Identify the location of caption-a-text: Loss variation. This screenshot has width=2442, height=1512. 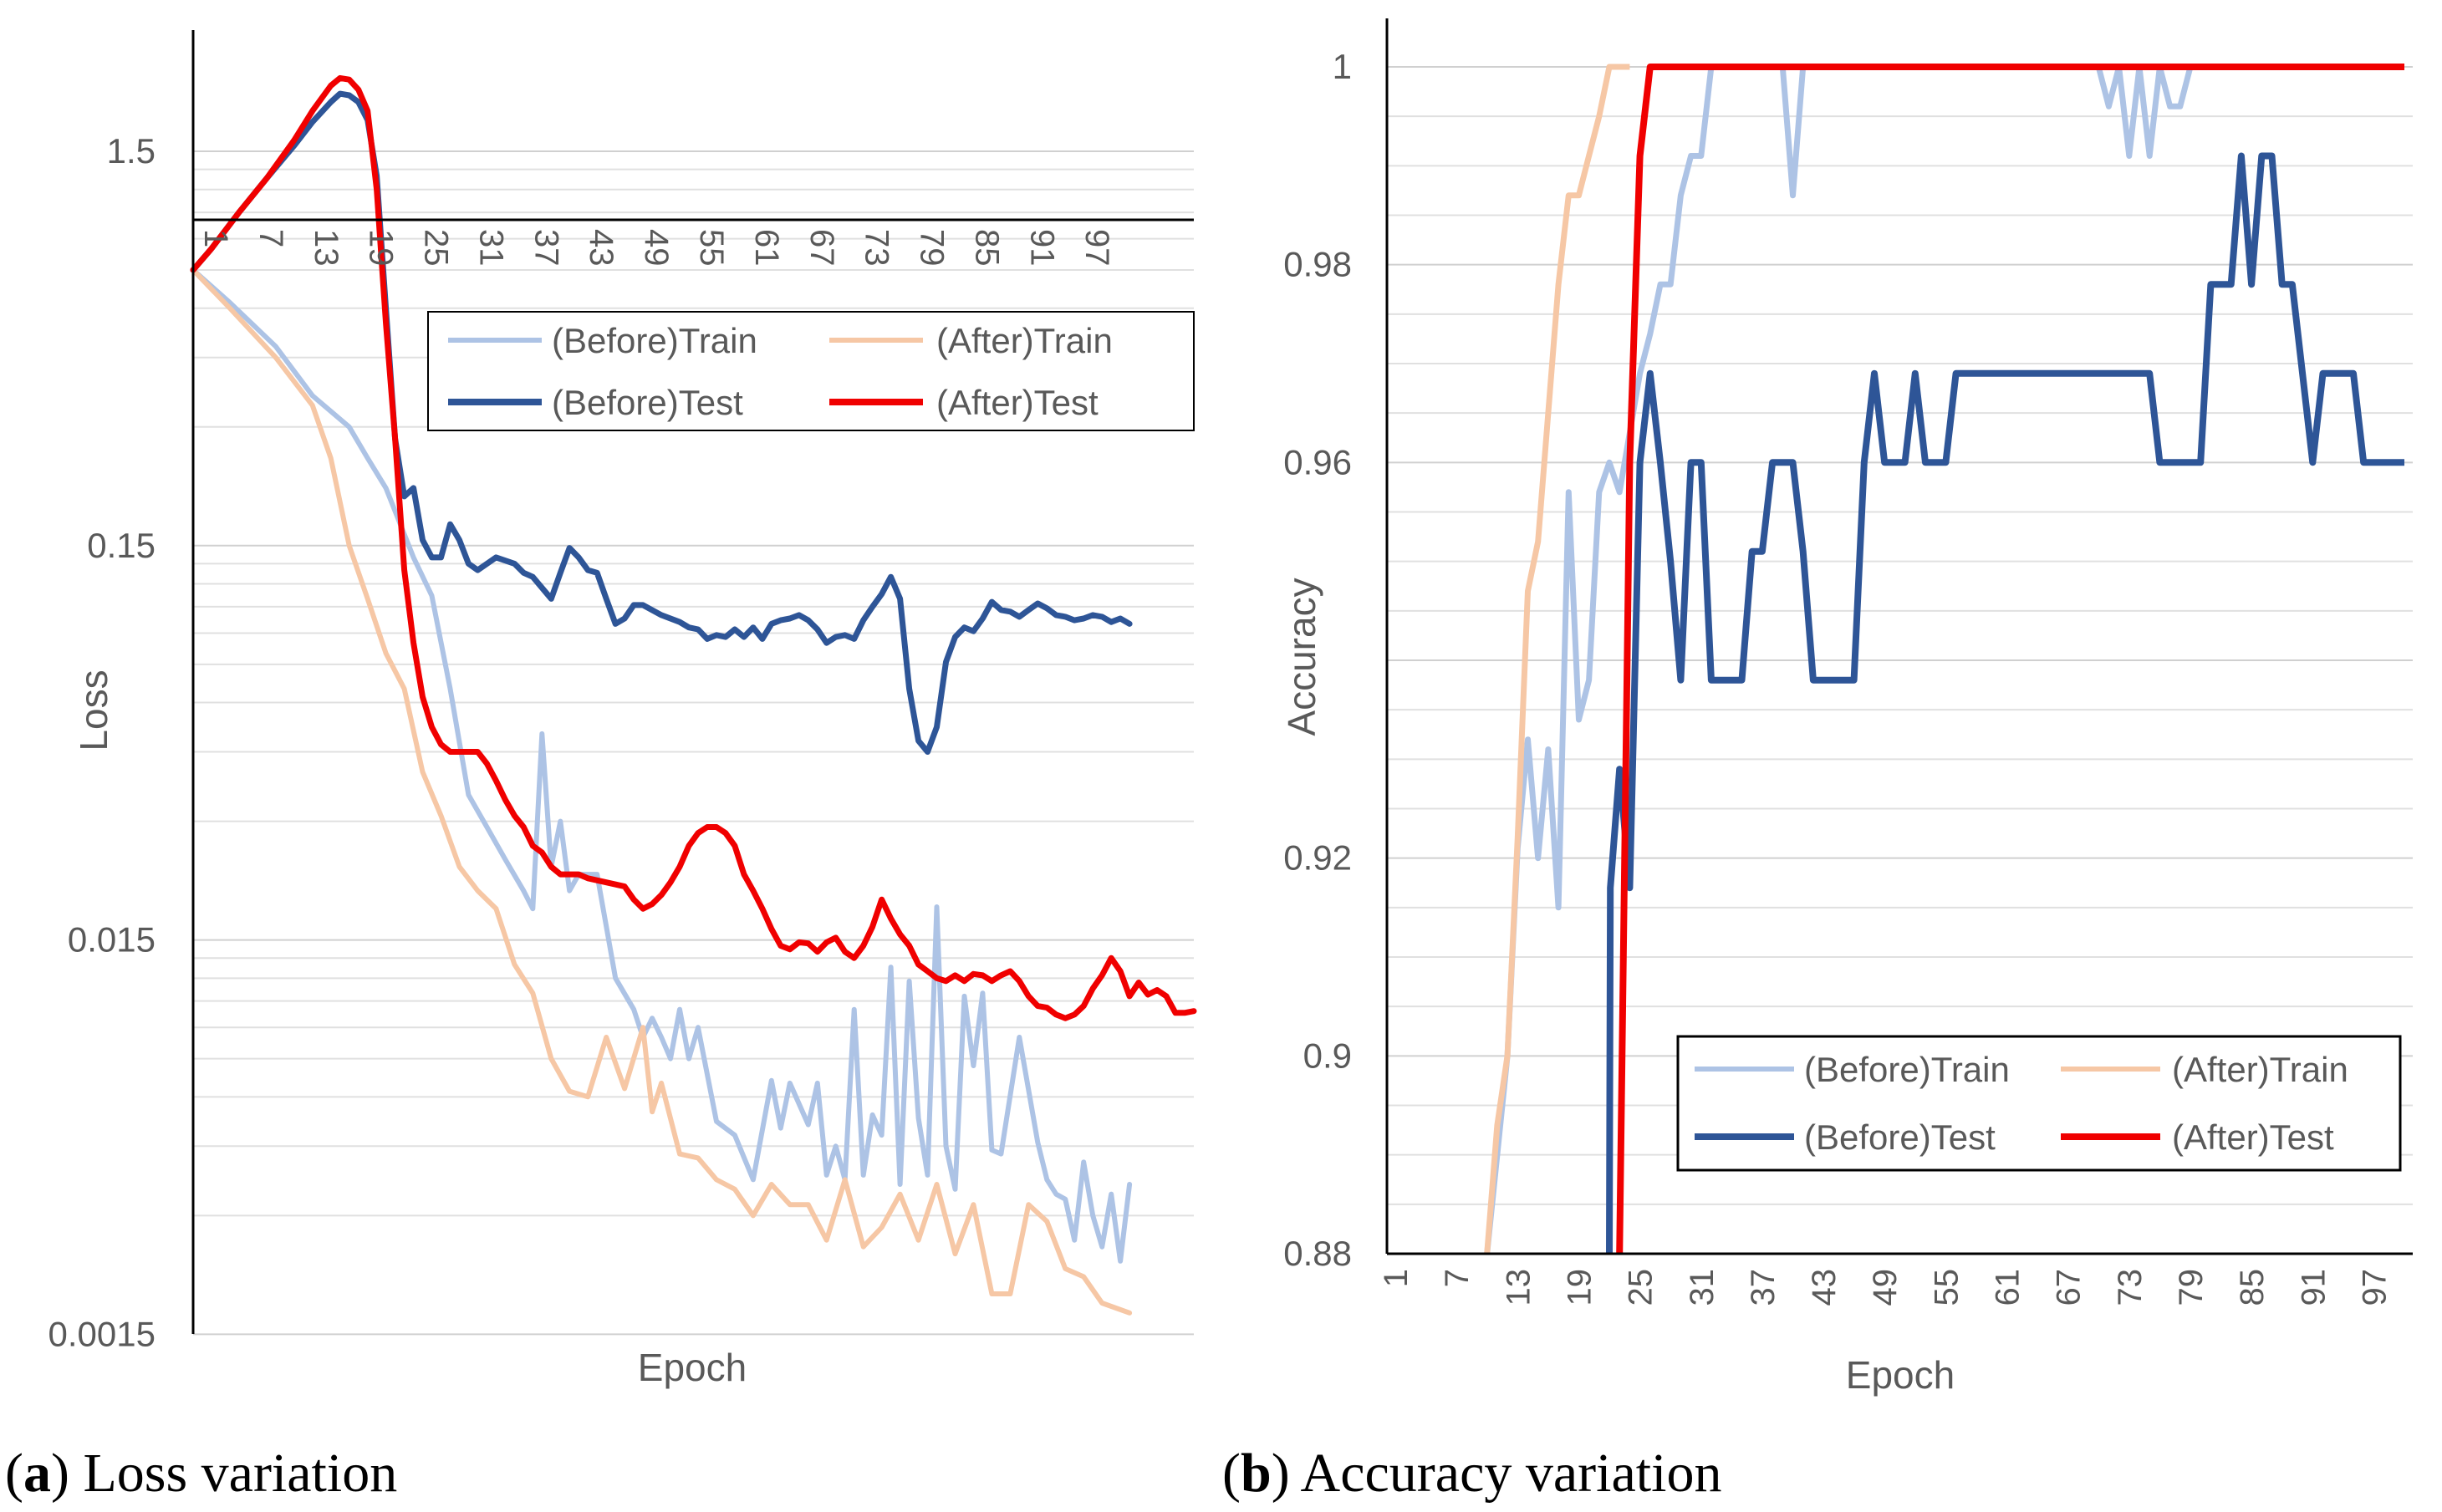
(240, 1473).